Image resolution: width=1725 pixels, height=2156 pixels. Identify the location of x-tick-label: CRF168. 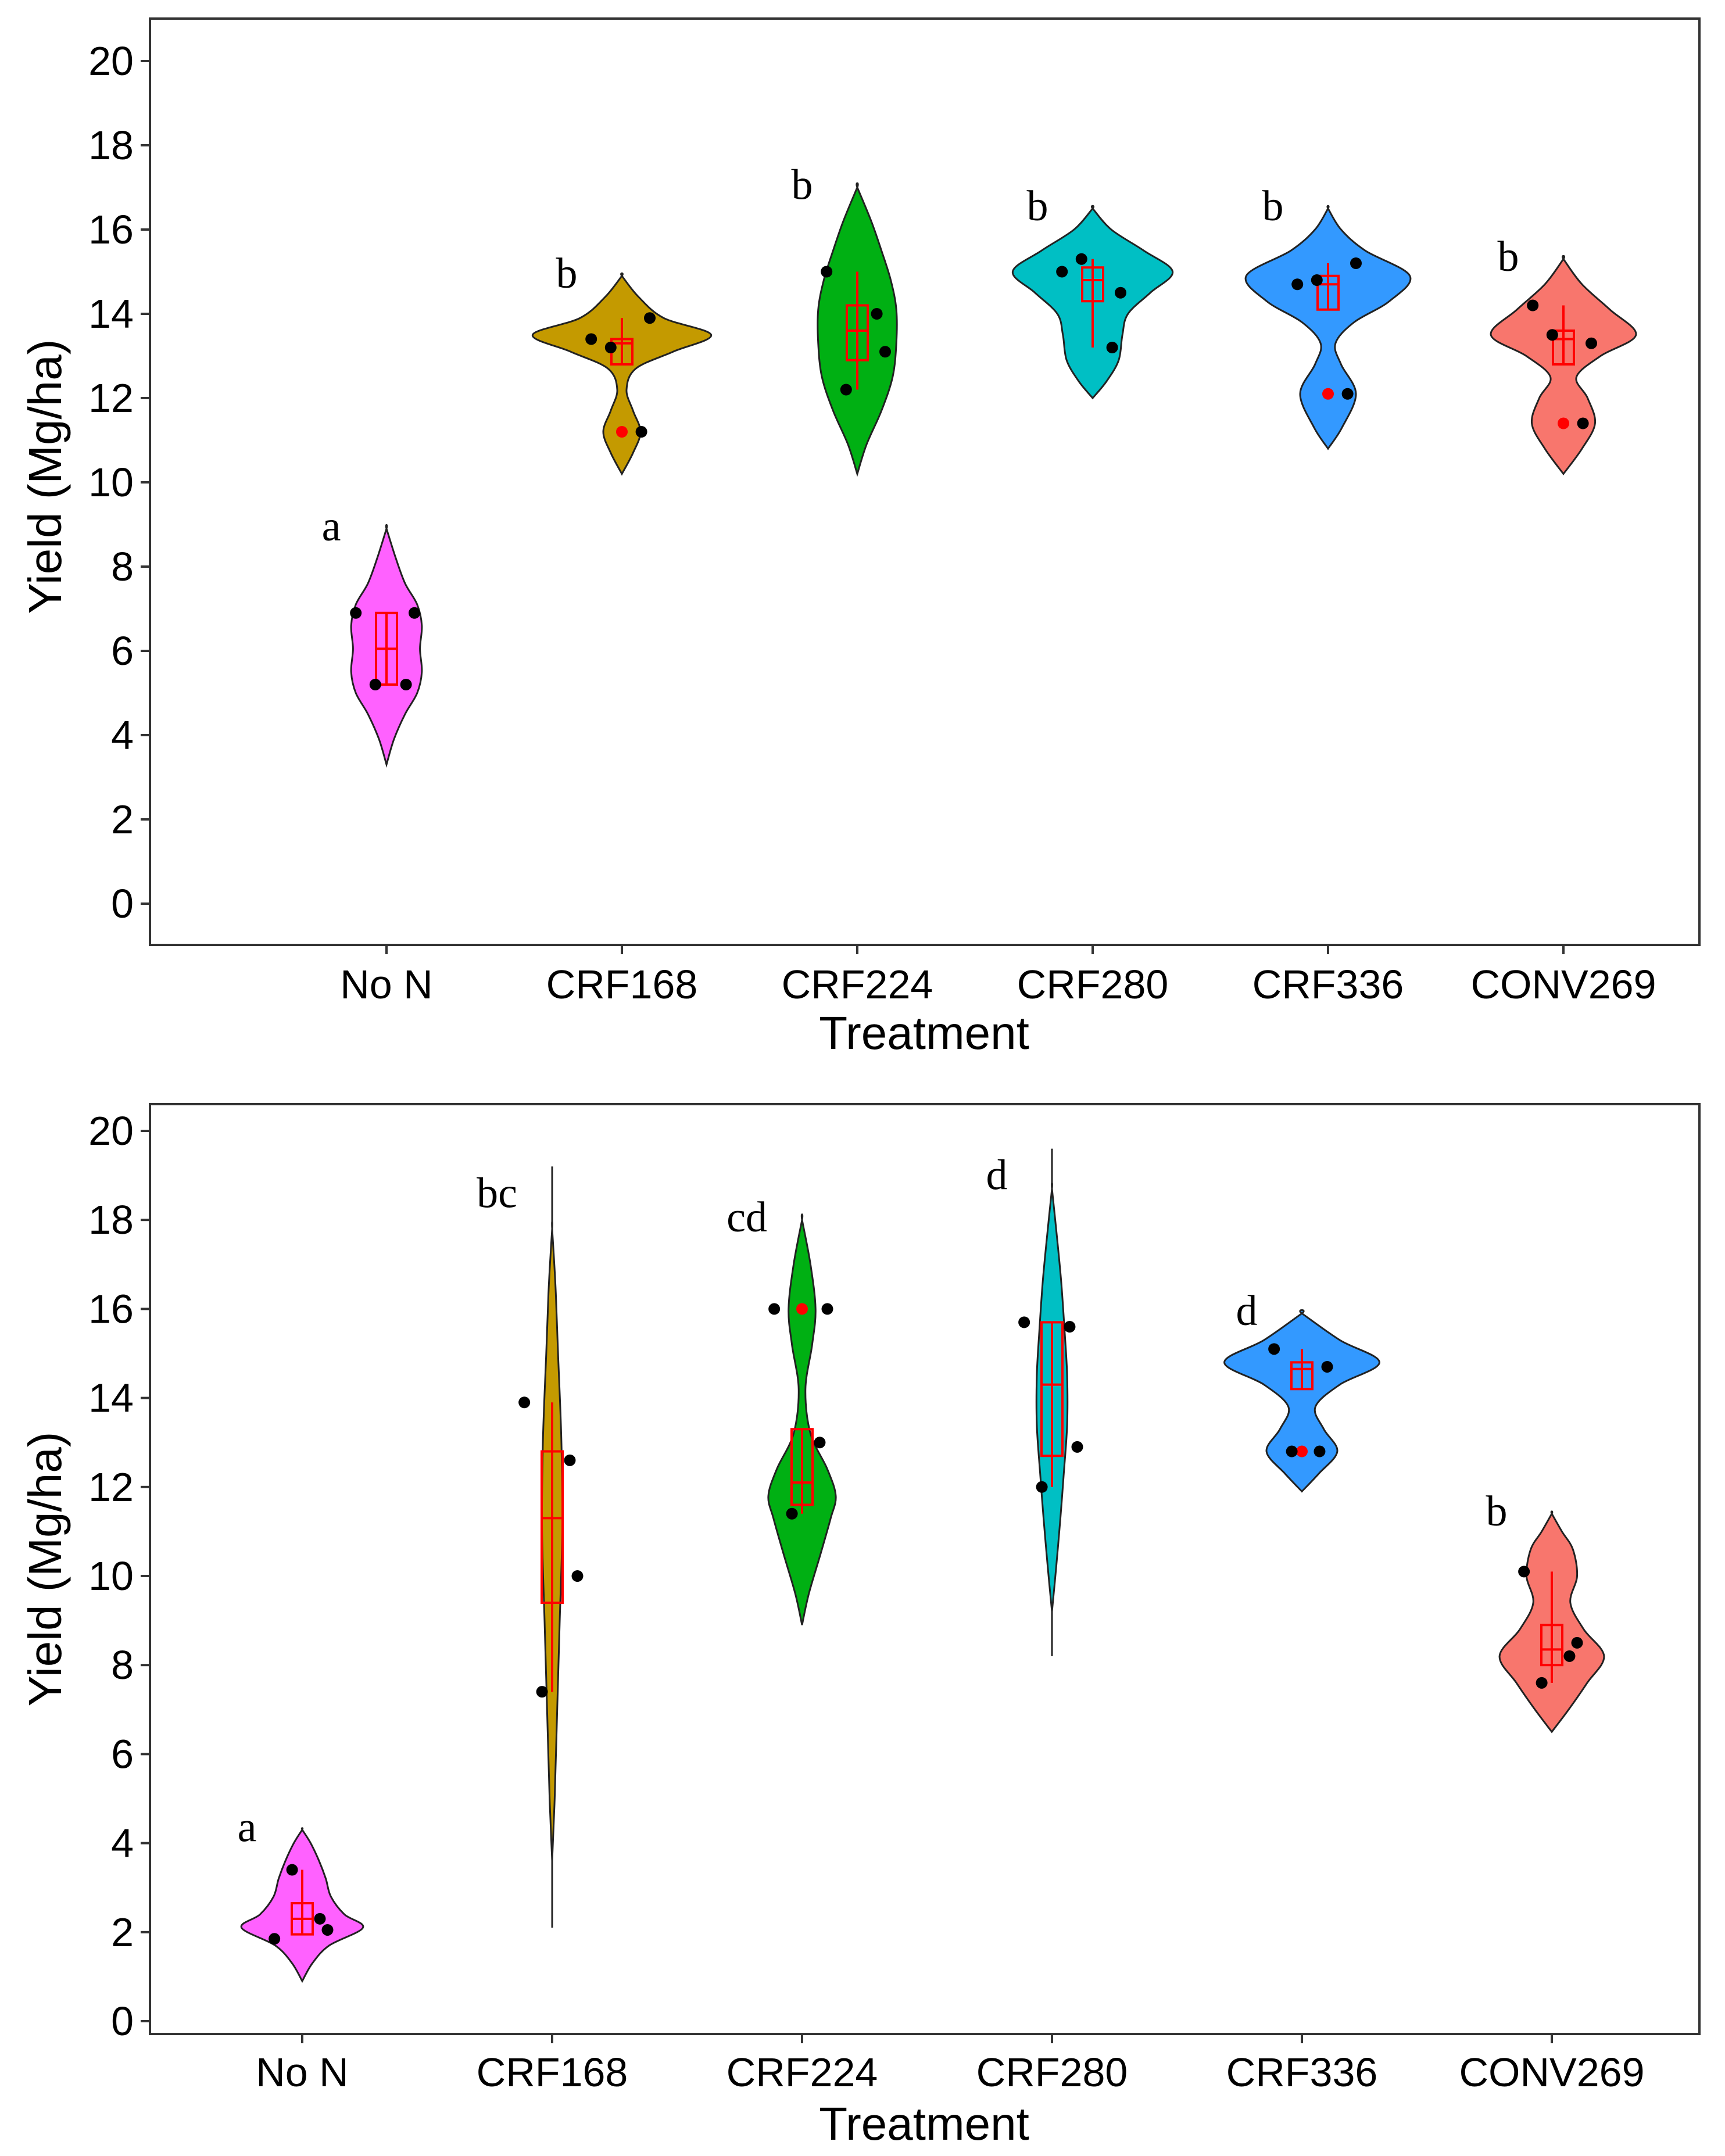
(552, 2072).